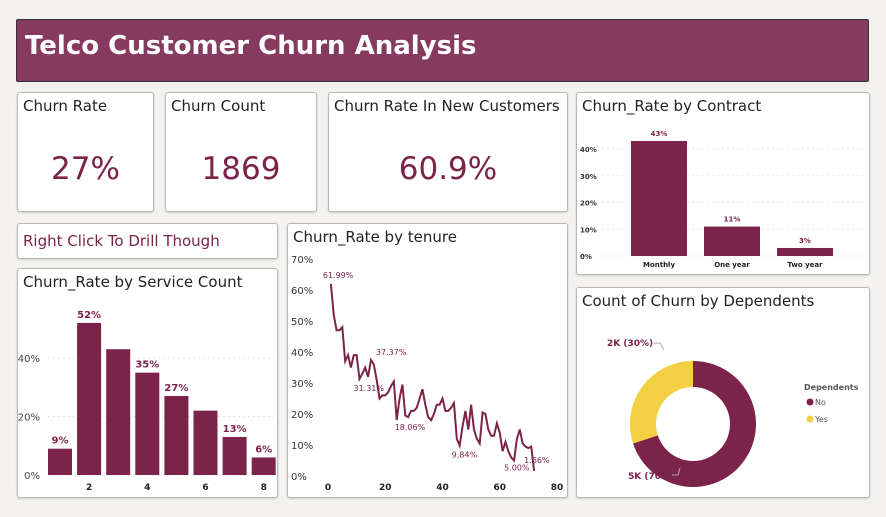  What do you see at coordinates (176, 388) in the screenshot?
I see `data-label: 27%` at bounding box center [176, 388].